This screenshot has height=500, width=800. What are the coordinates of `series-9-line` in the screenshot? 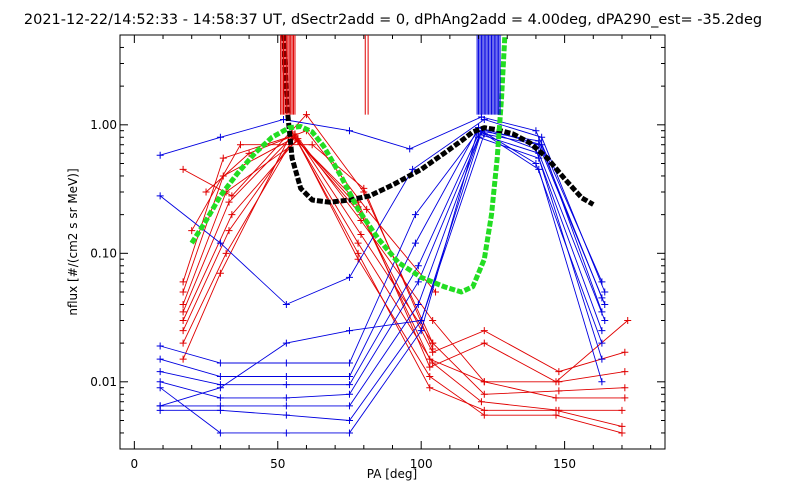 It's located at (312, 247).